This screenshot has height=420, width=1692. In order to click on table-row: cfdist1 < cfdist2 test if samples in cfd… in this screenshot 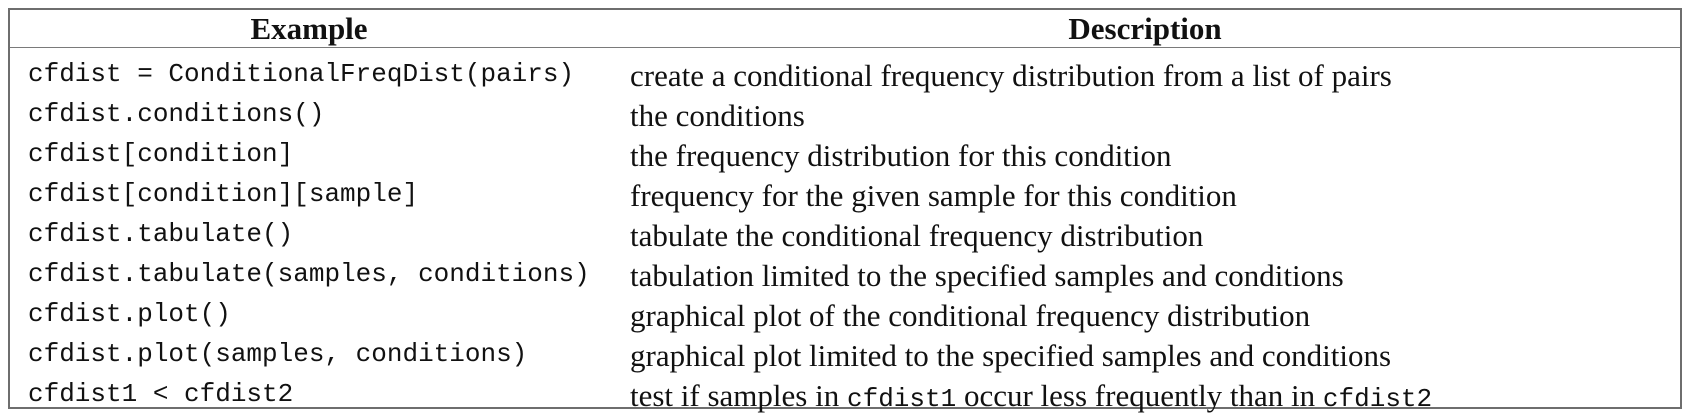, I will do `click(845, 398)`.